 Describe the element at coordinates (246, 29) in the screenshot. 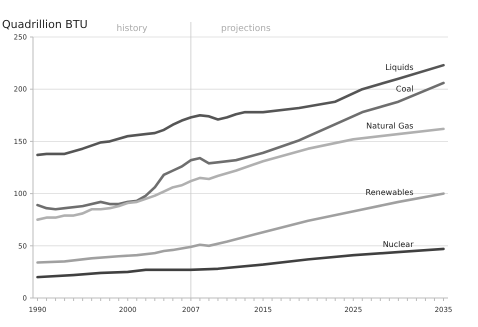

I see `text: projections` at that location.